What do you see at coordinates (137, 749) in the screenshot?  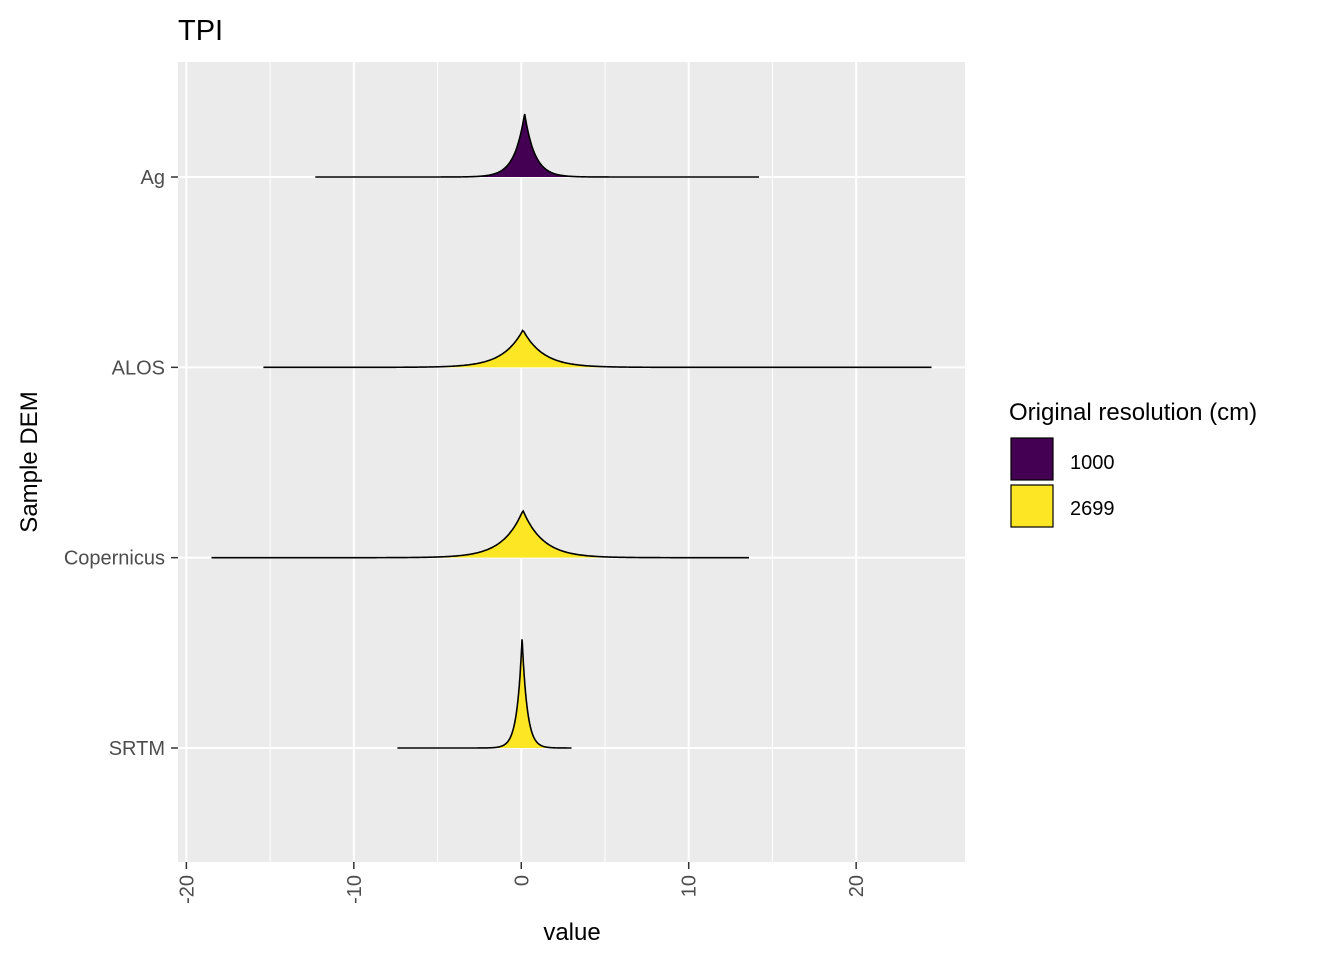 I see `y-tick-label: SRTM` at bounding box center [137, 749].